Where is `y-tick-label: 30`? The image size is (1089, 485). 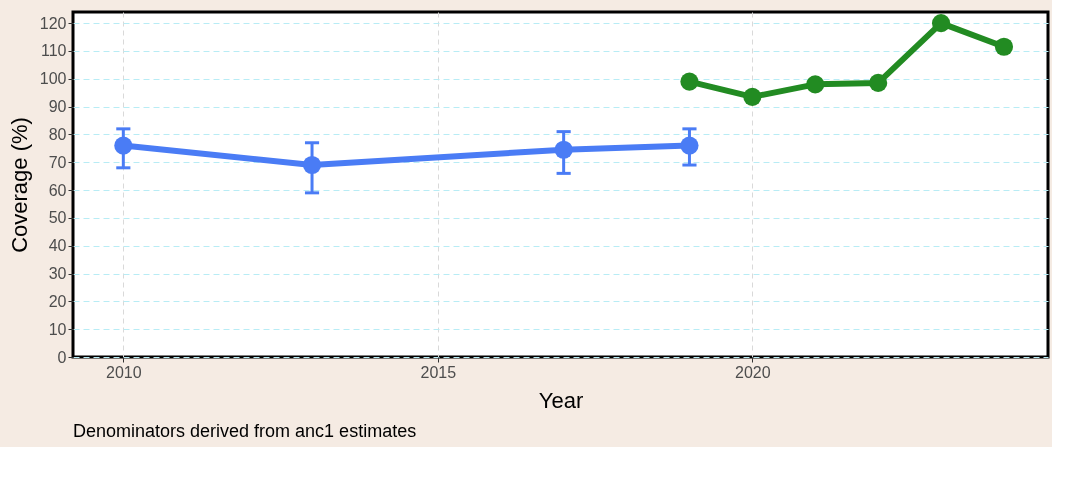
y-tick-label: 30 is located at coordinates (57, 274).